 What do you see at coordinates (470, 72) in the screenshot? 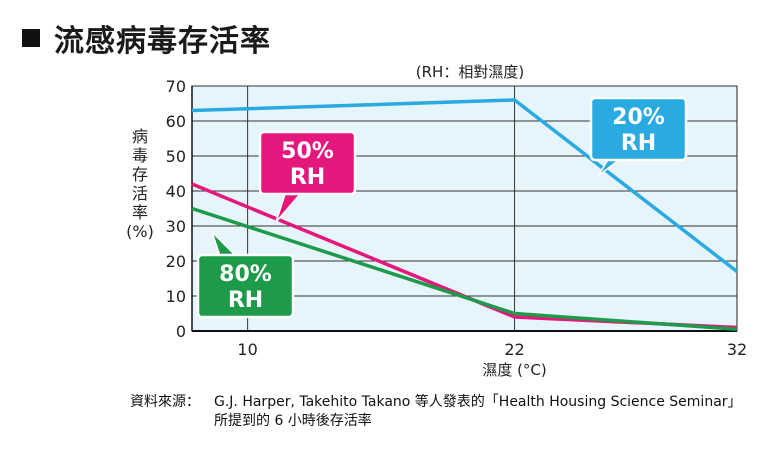
I see `chart-subtitle: (RH：相對濕度)` at bounding box center [470, 72].